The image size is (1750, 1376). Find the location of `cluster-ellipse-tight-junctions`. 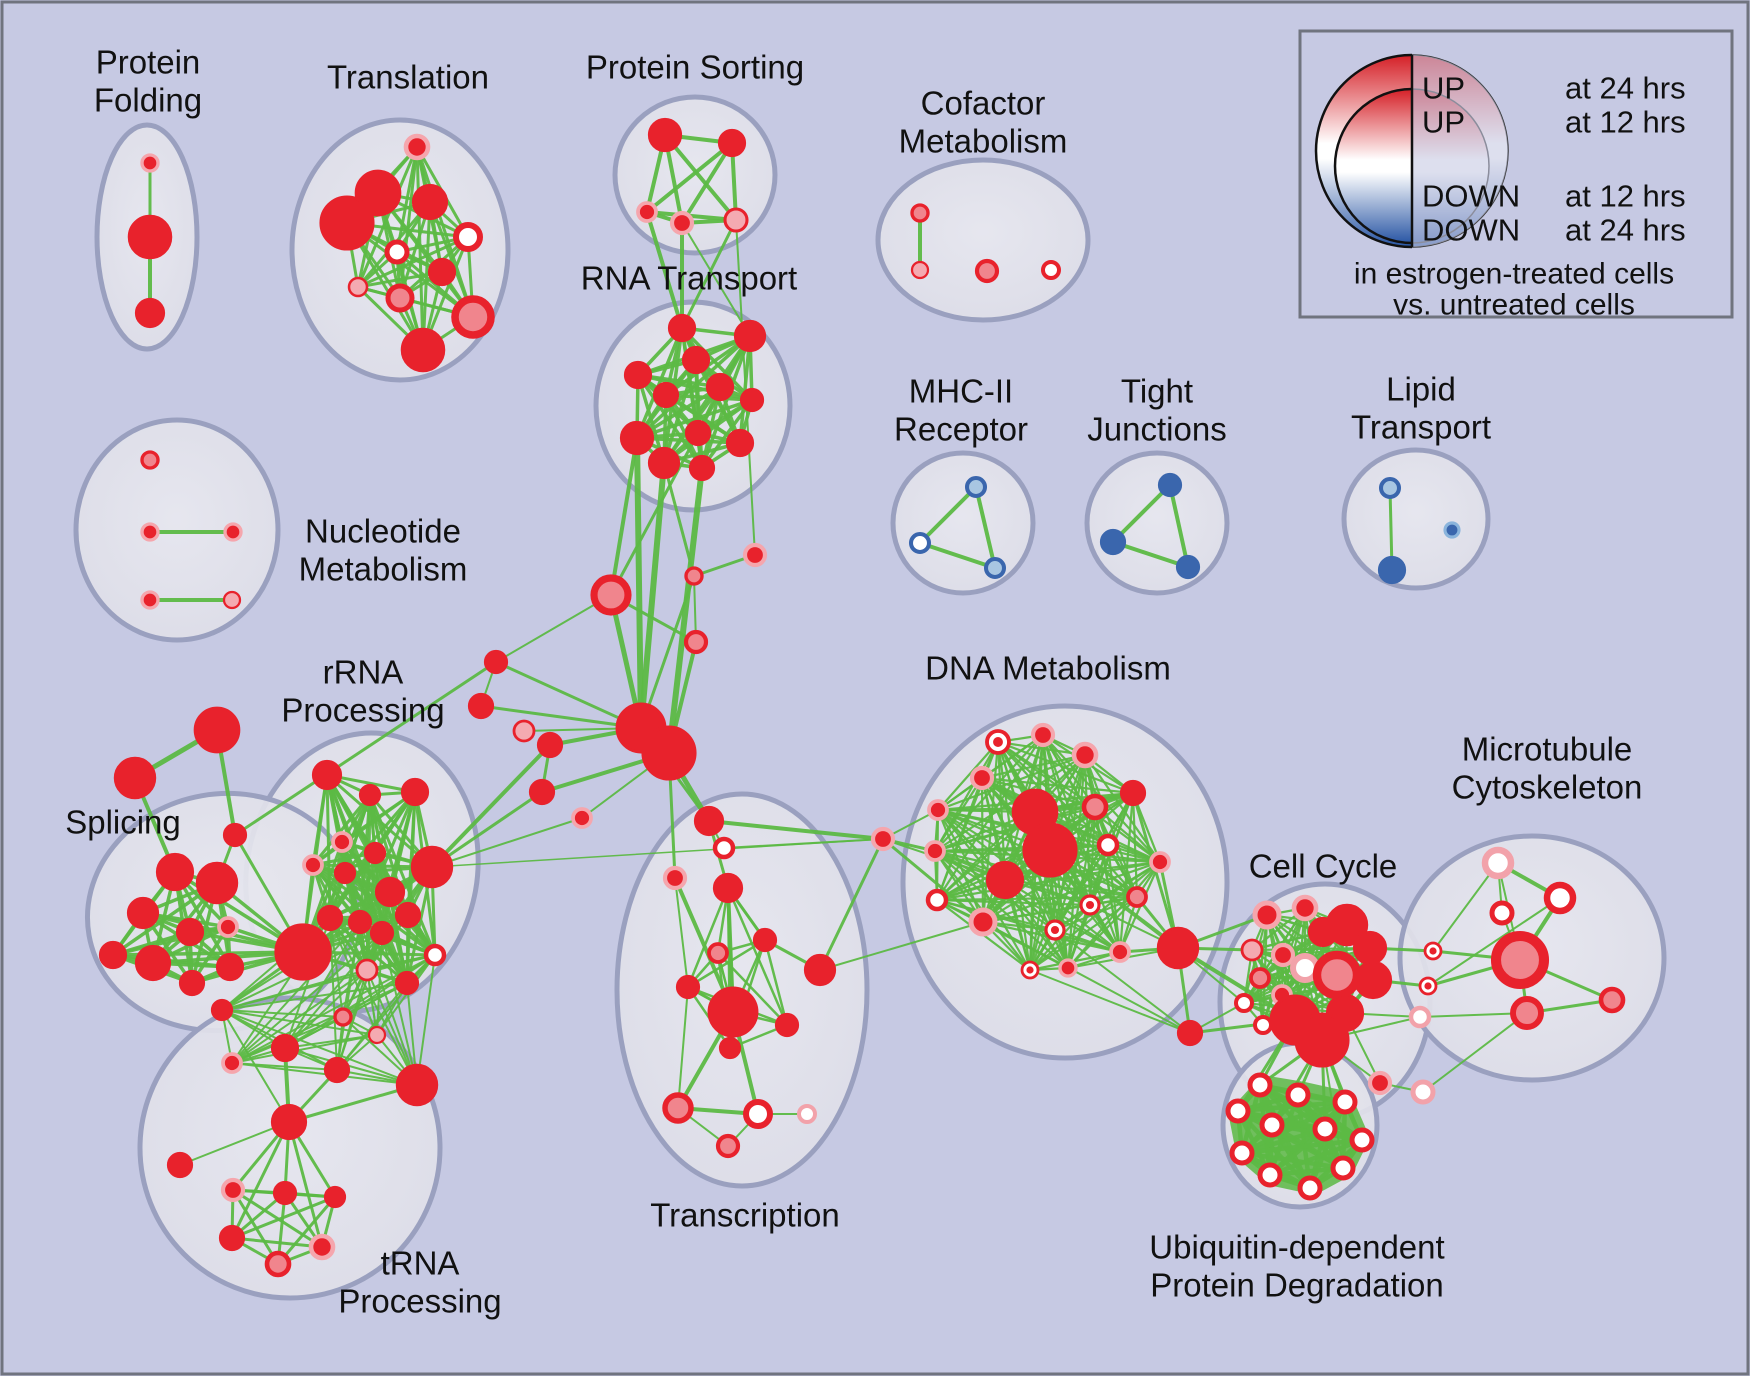

cluster-ellipse-tight-junctions is located at coordinates (1157, 523).